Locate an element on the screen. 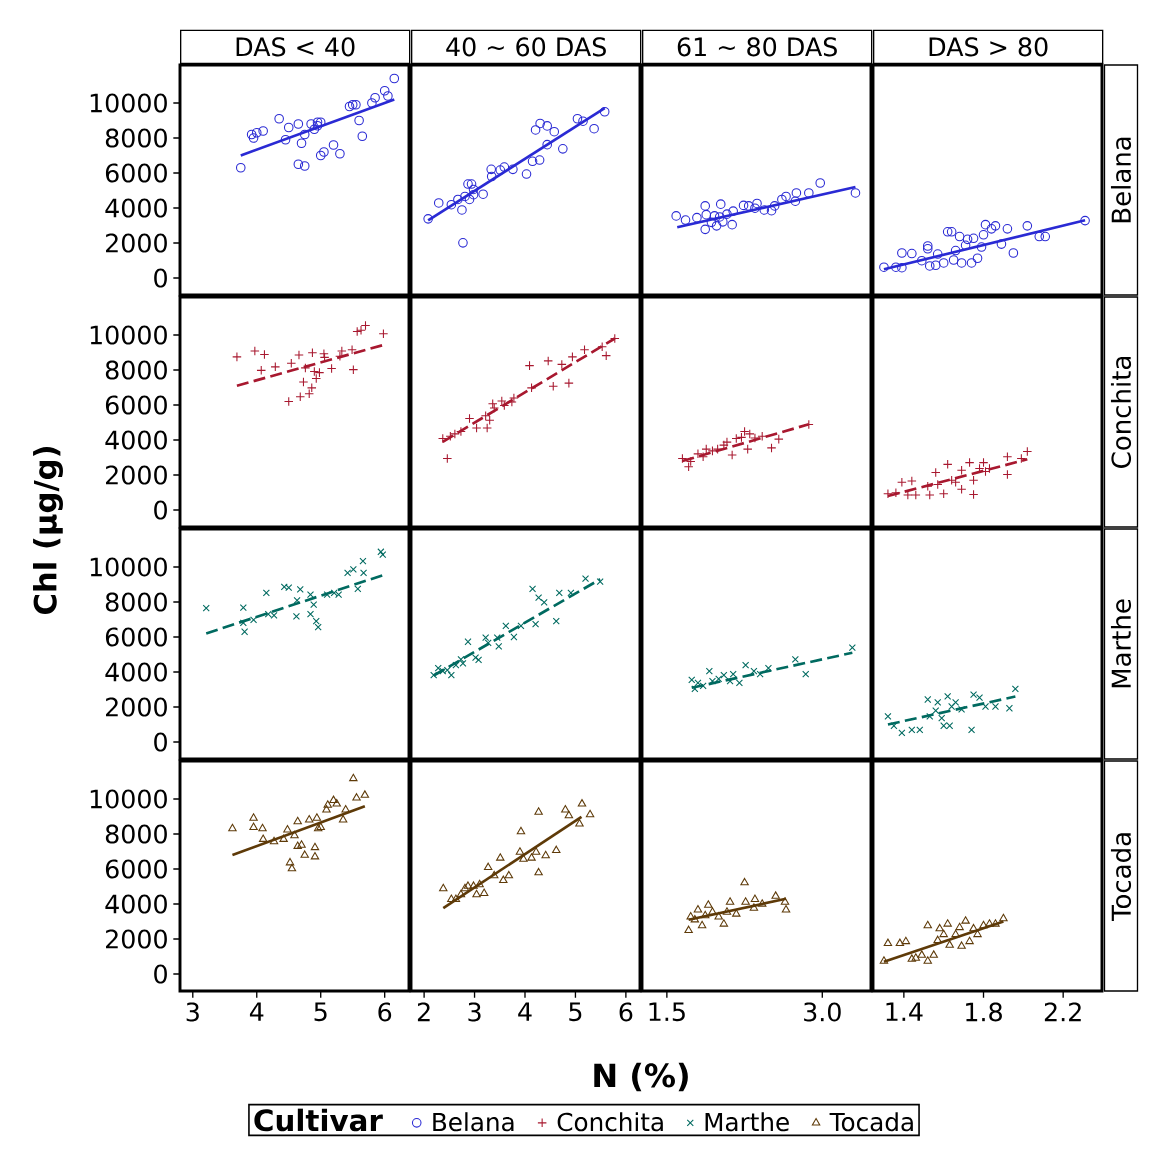 Image resolution: width=1154 pixels, height=1158 pixels. chart-title: 40 ~ 60 DAS is located at coordinates (526, 47).